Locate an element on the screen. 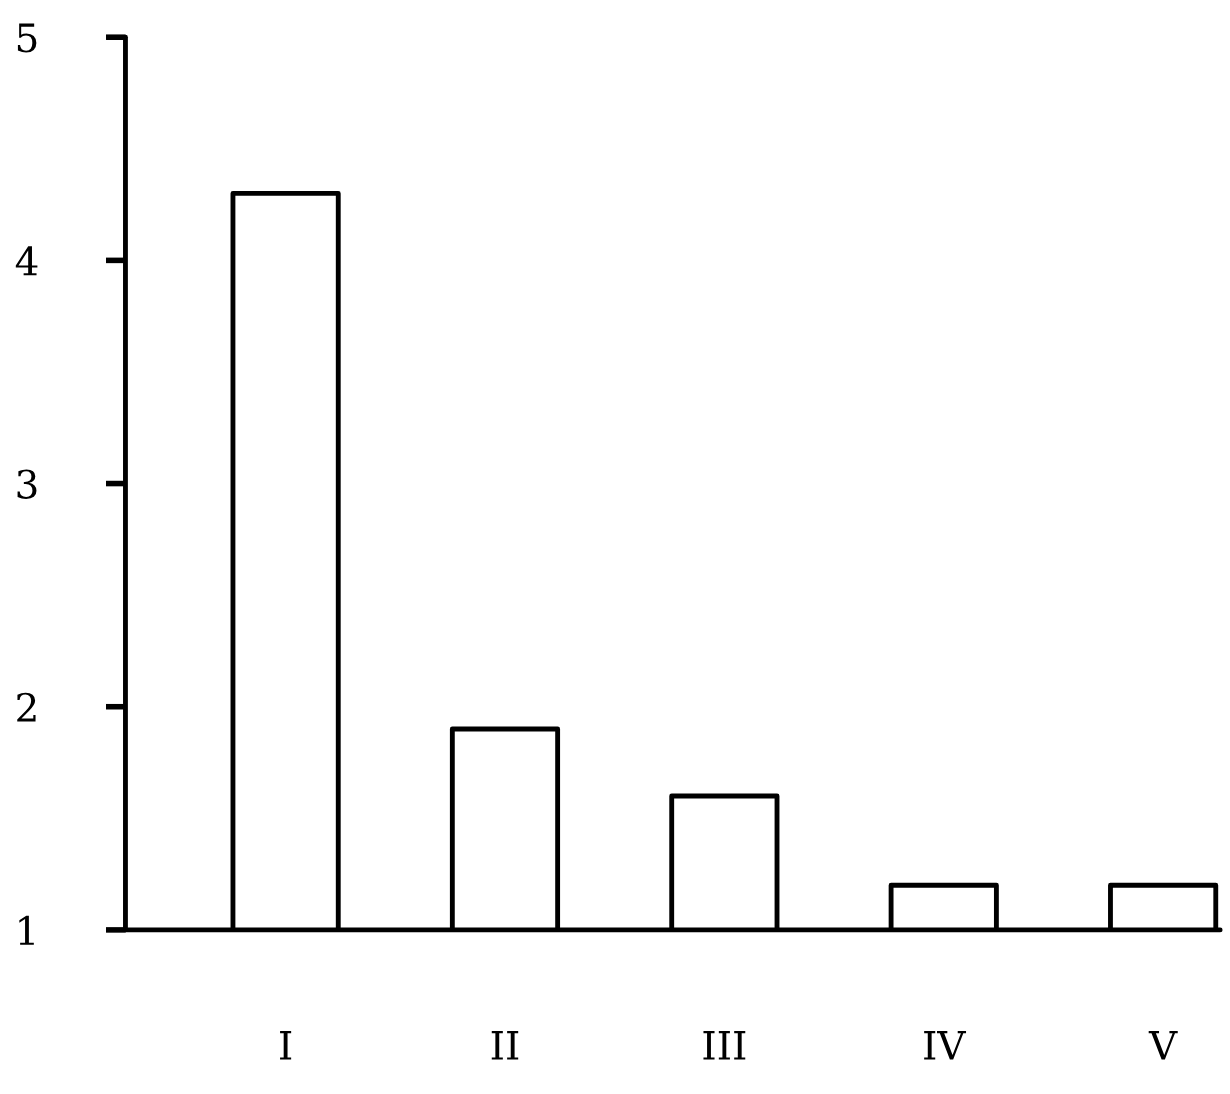 This screenshot has height=1094, width=1230. y-tick-label: 4 is located at coordinates (26, 261).